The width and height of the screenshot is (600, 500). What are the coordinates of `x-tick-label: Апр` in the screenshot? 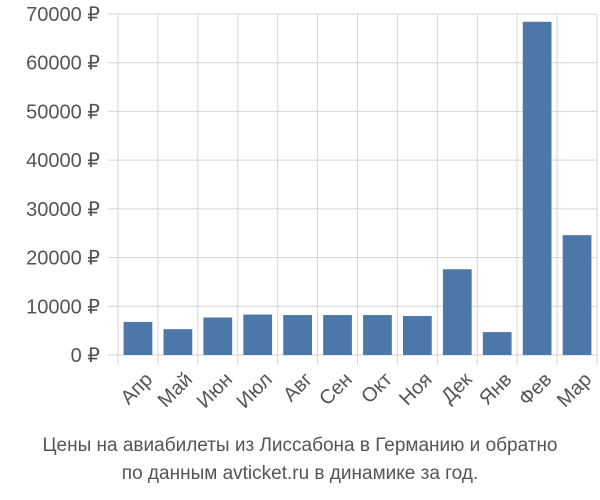 It's located at (137, 389).